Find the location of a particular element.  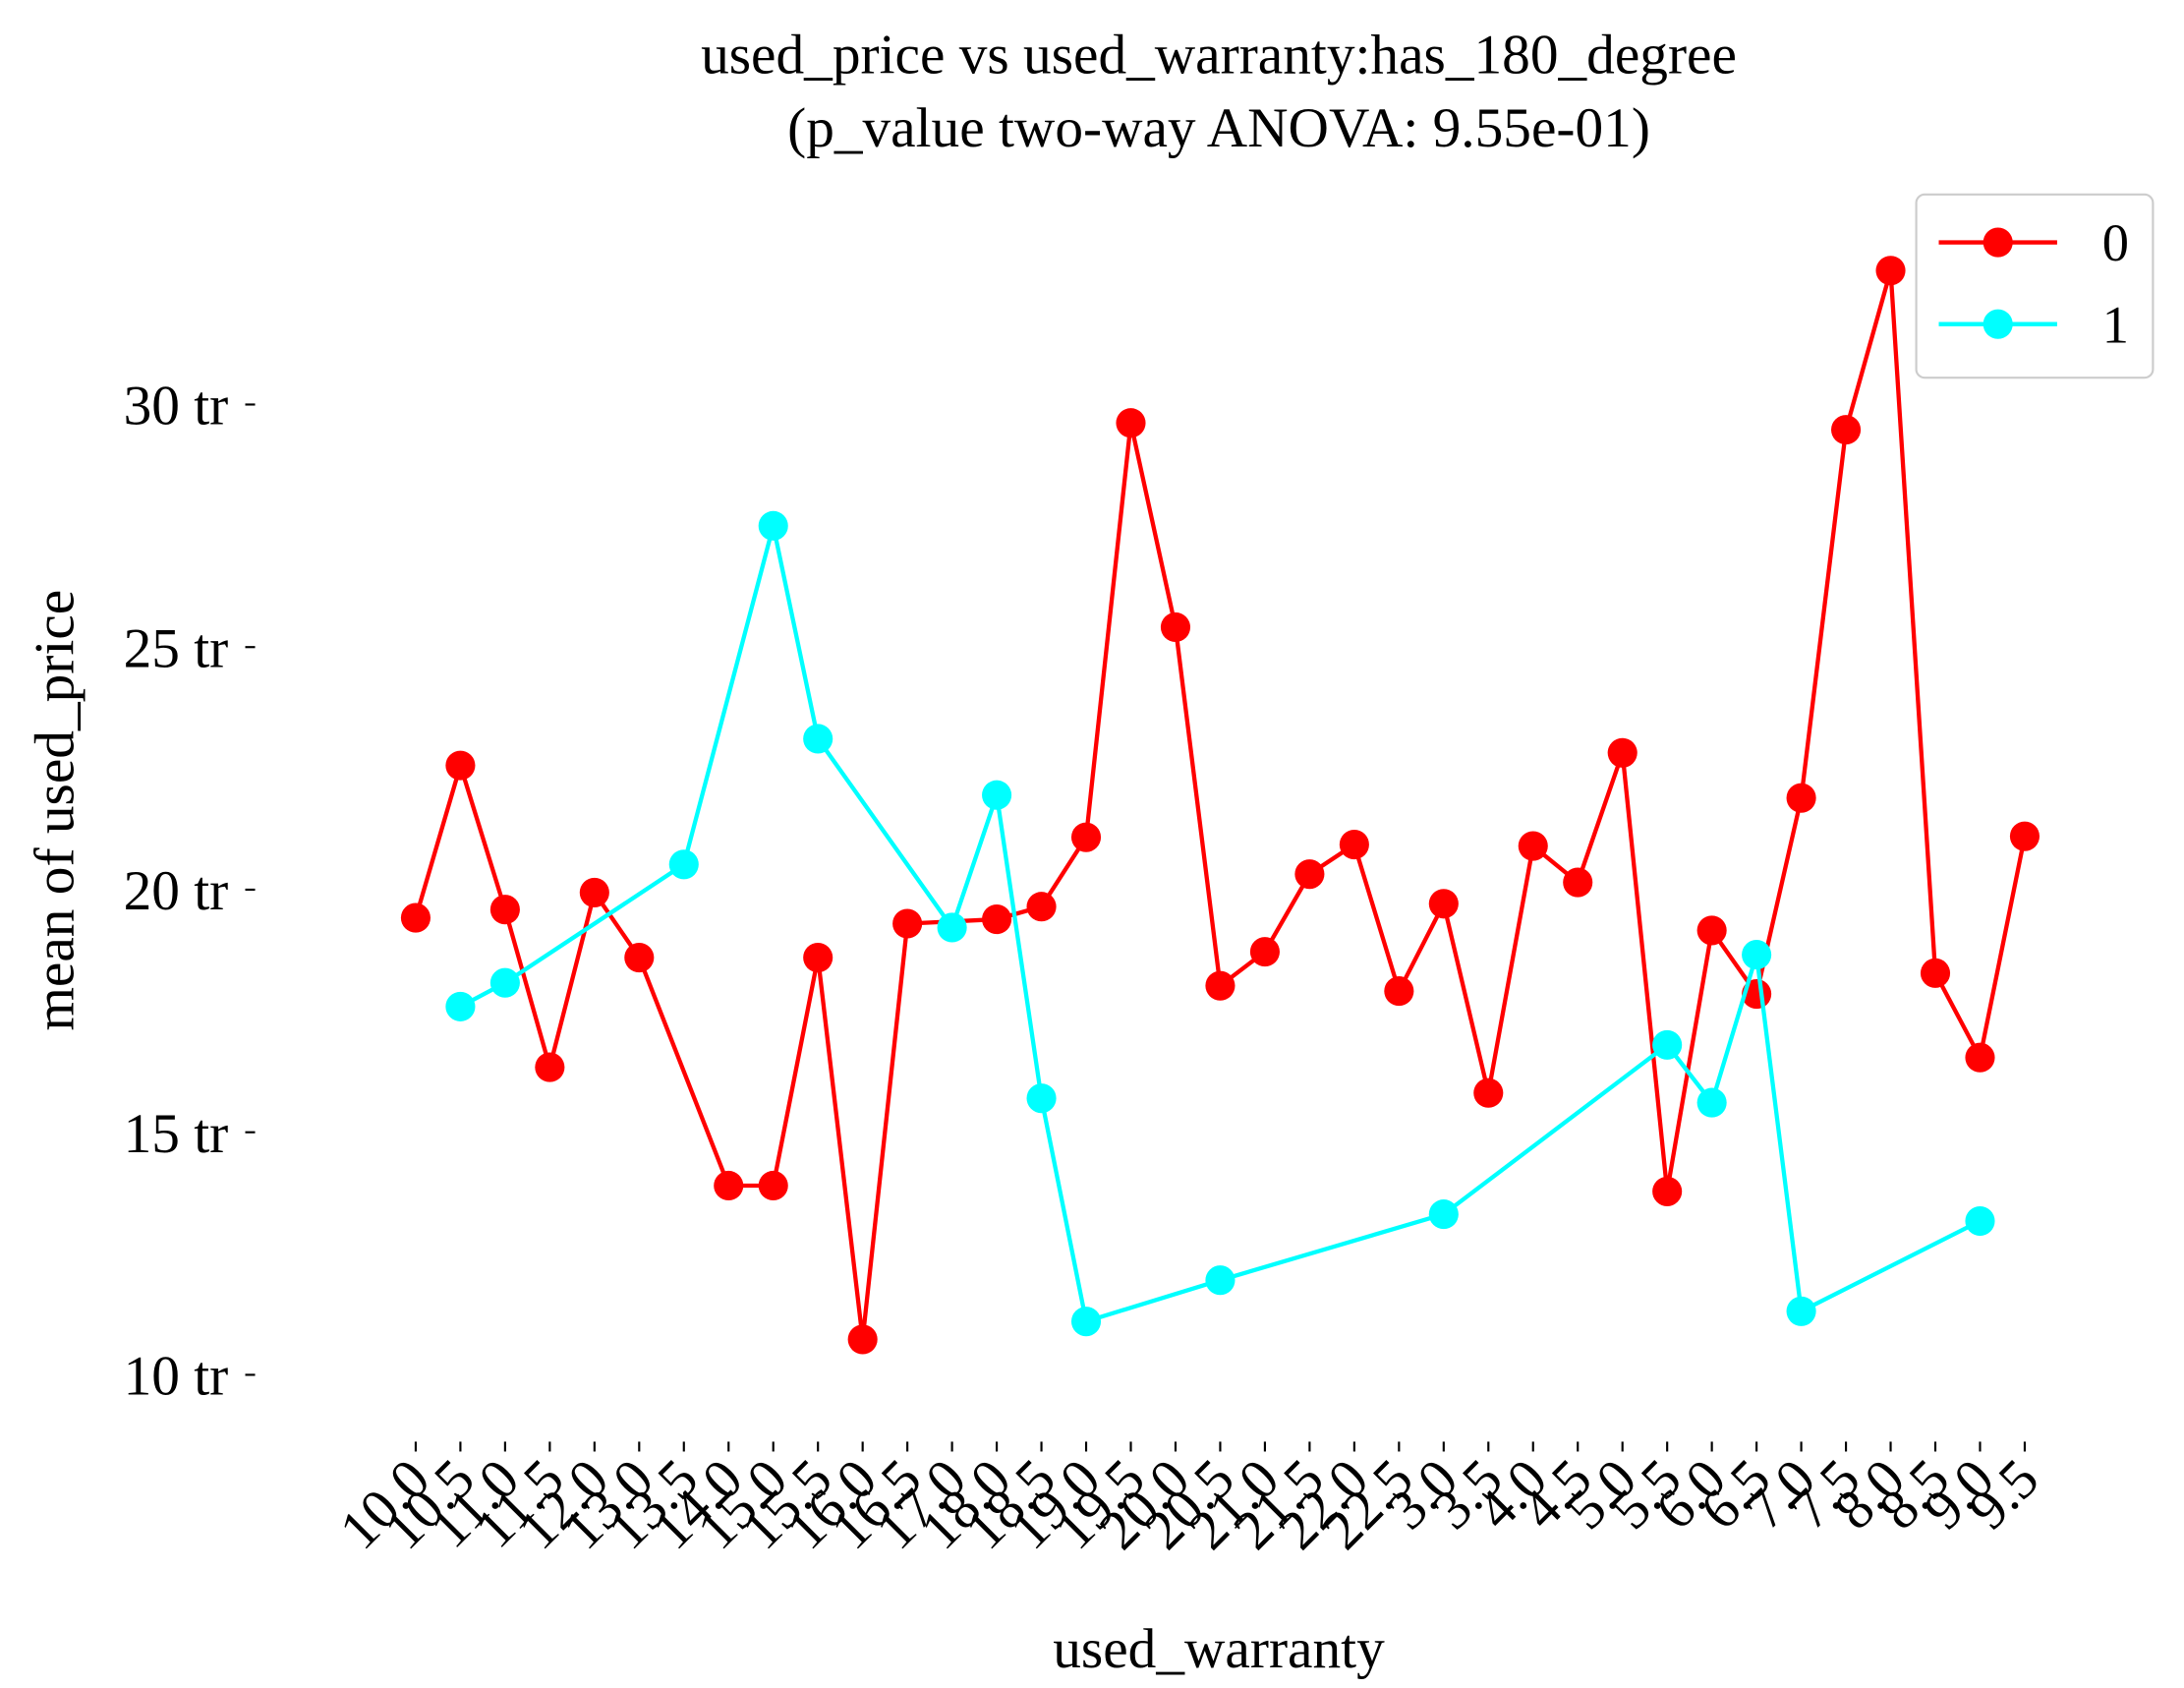

y-tick-label: 20 tr is located at coordinates (176, 891).